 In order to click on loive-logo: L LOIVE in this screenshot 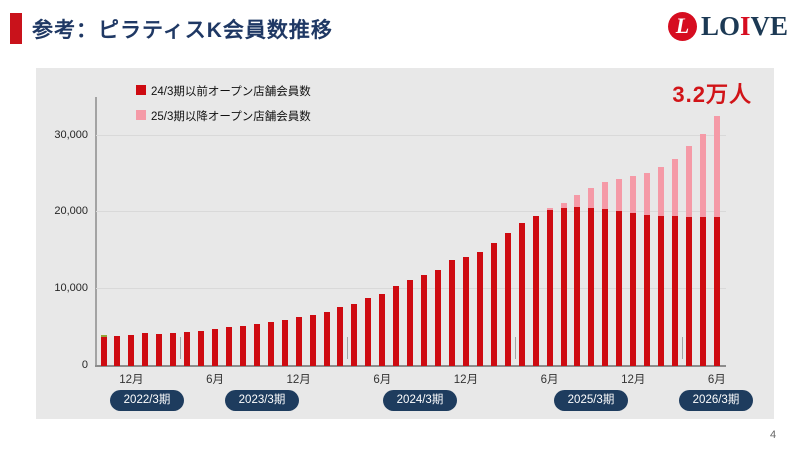, I will do `click(733, 27)`.